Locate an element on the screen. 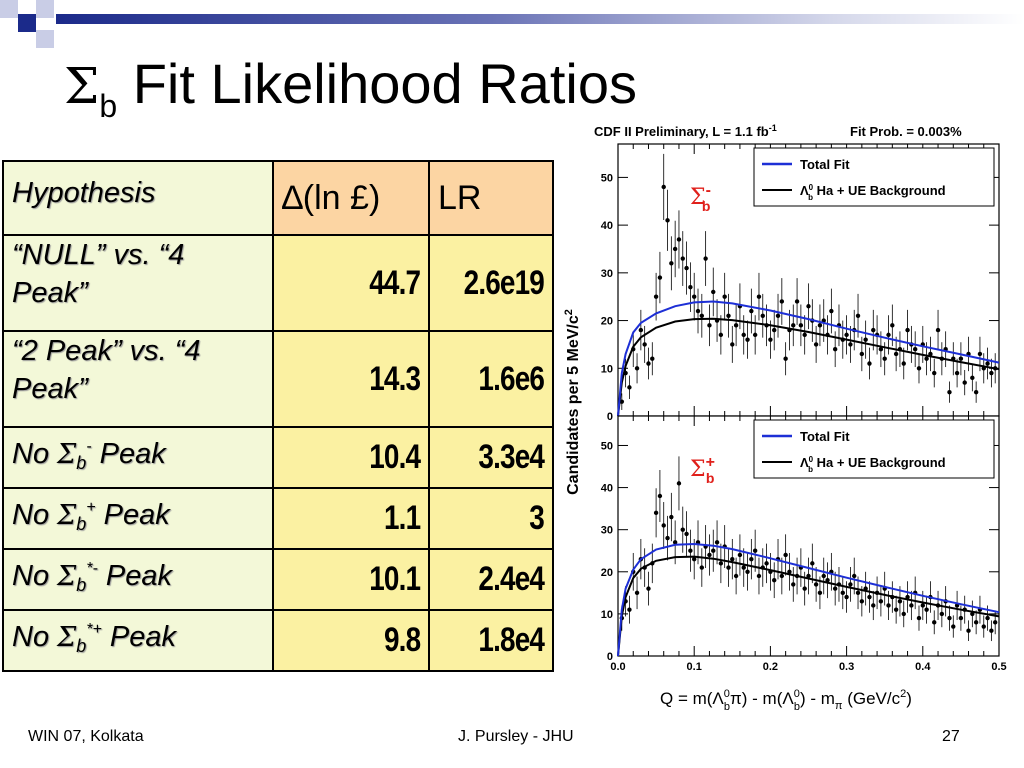 The height and width of the screenshot is (768, 1024). hyp-subscript: b is located at coordinates (81, 463).